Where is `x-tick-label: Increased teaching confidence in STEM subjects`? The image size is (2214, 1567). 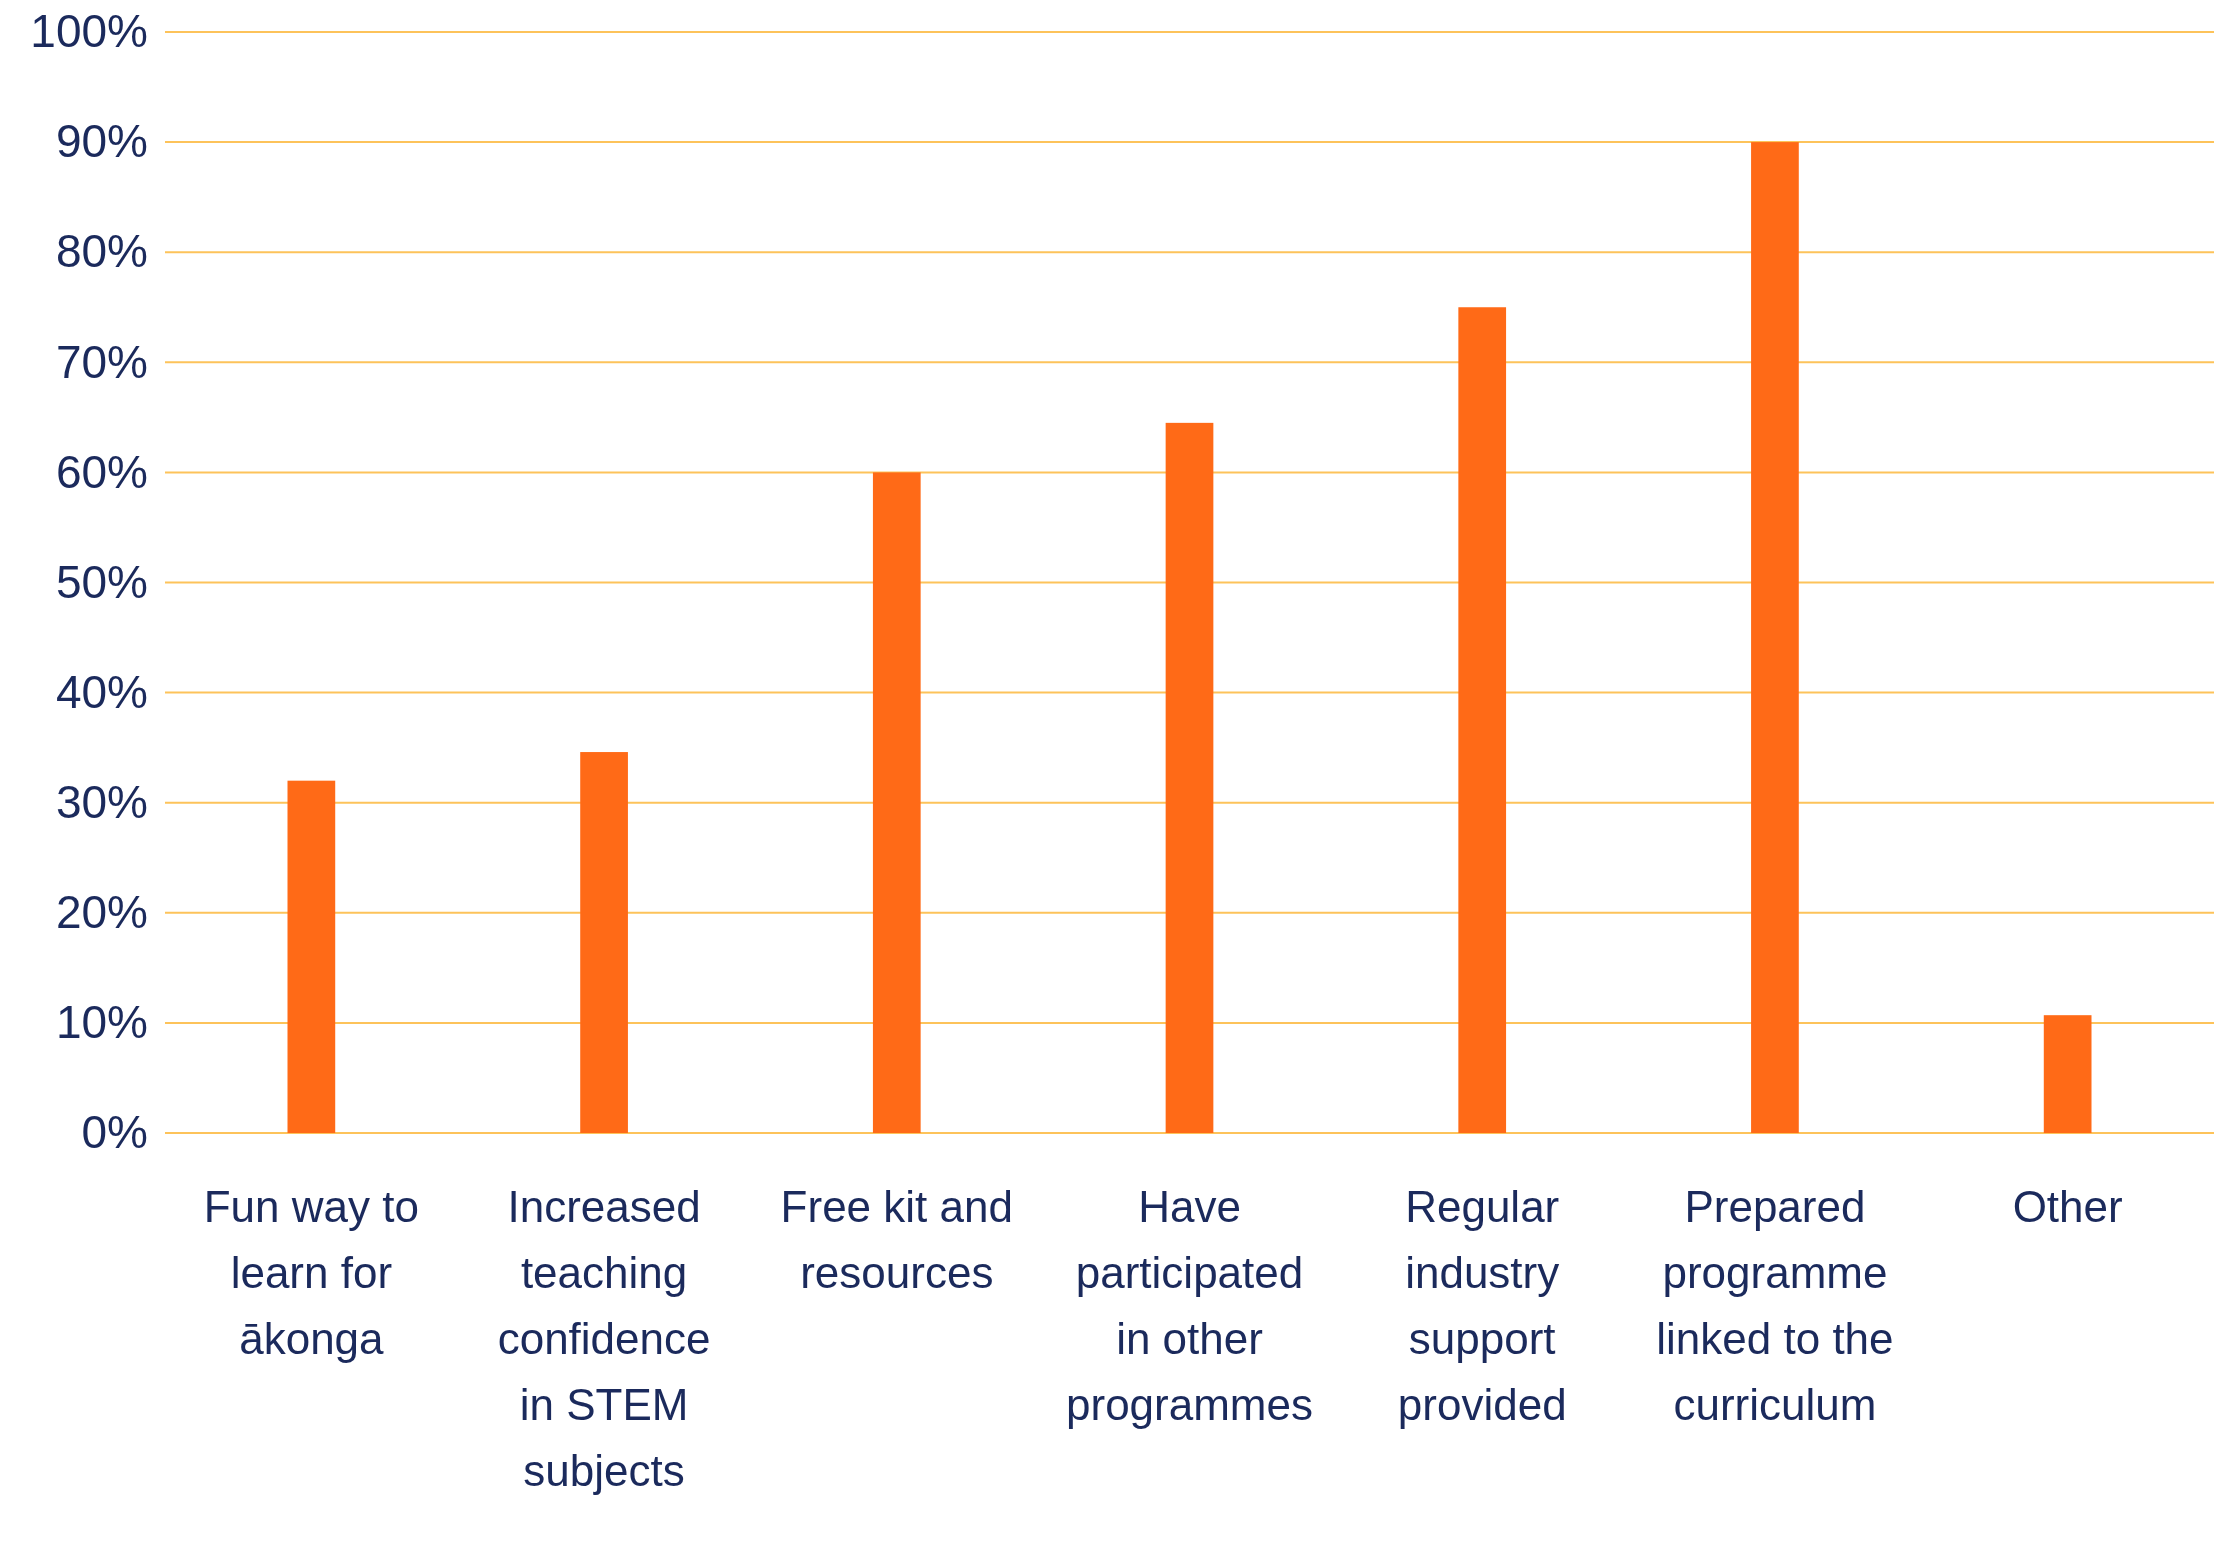 x-tick-label: Increased teaching confidence in STEM subjects is located at coordinates (604, 1338).